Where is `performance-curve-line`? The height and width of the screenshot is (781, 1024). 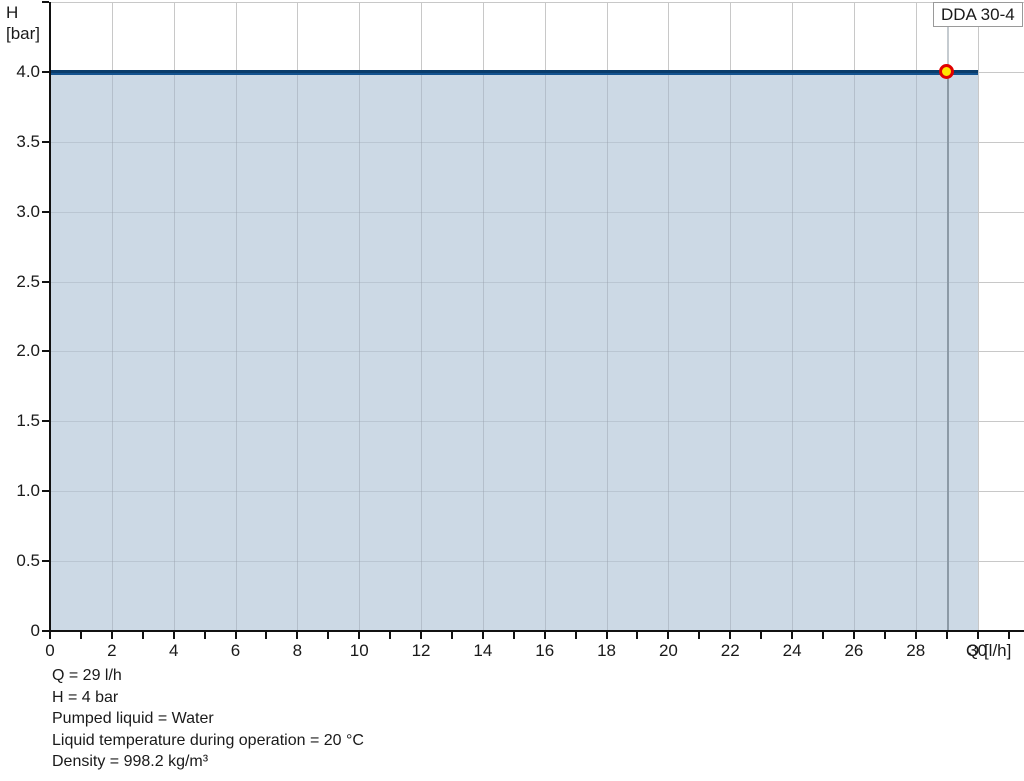 performance-curve-line is located at coordinates (514, 71).